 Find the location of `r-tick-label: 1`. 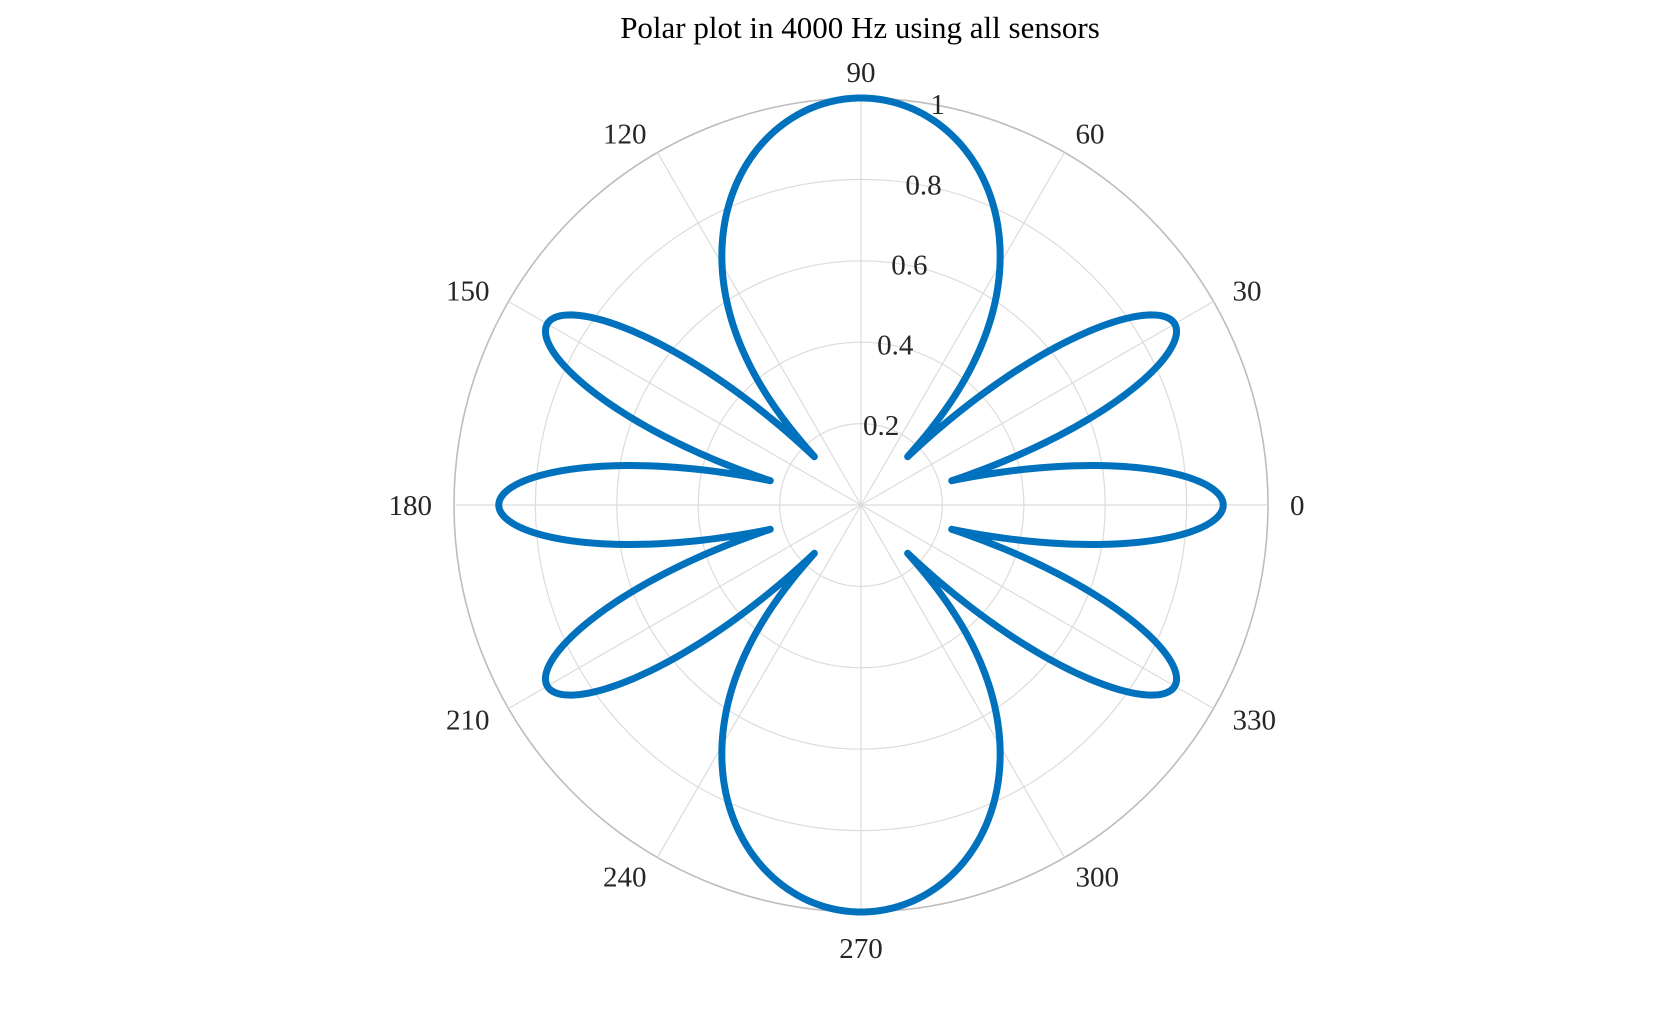

r-tick-label: 1 is located at coordinates (937, 105).